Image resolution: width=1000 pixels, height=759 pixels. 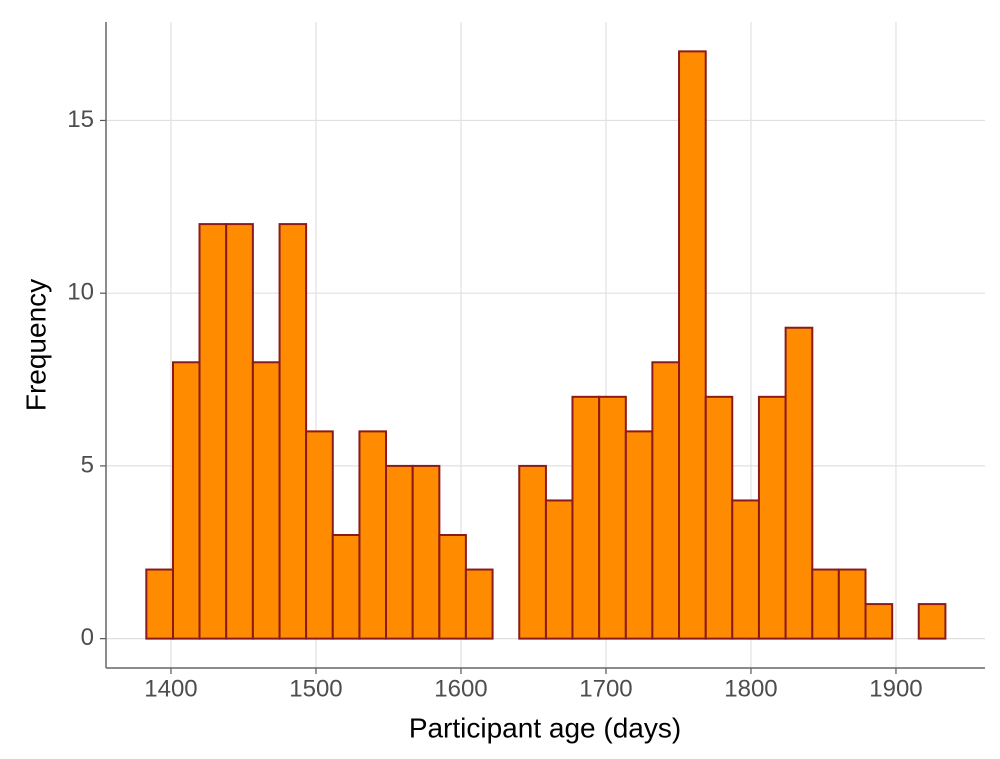 I want to click on y-axis-title: Frequency, so click(x=35, y=345).